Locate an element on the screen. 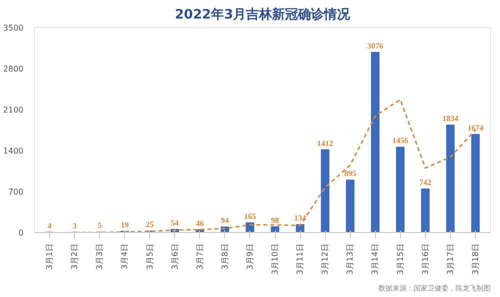 The width and height of the screenshot is (500, 297). x-tick-label: 3月14日 is located at coordinates (375, 259).